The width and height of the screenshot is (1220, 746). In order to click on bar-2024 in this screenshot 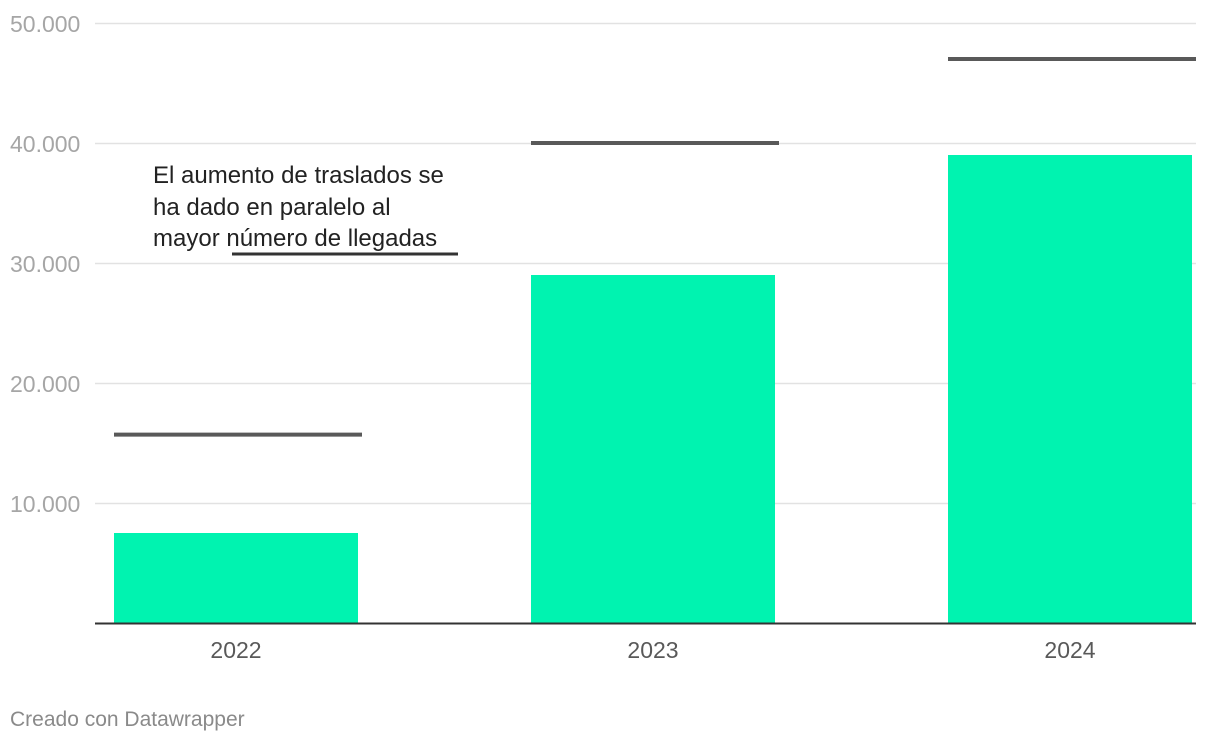, I will do `click(1070, 389)`.